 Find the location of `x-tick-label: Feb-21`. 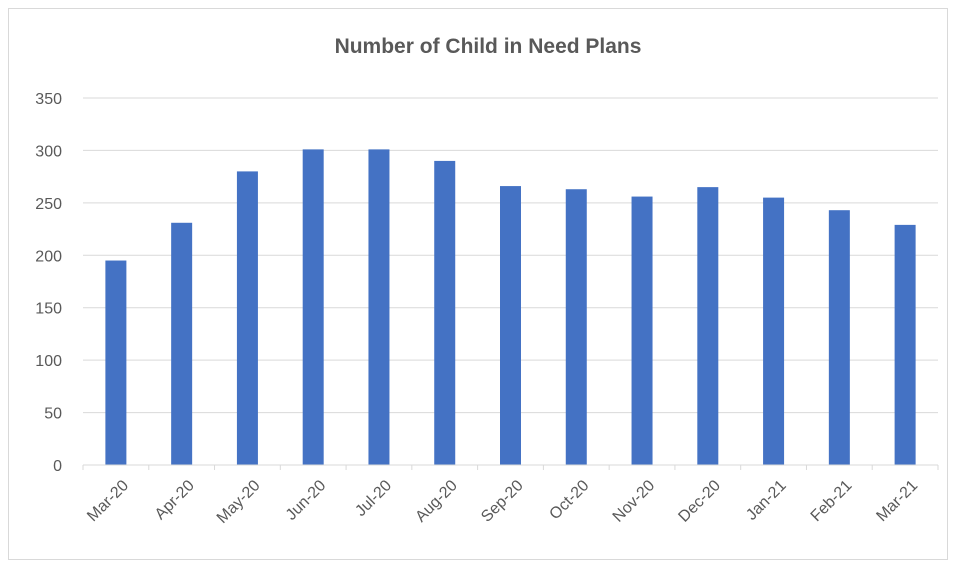

x-tick-label: Feb-21 is located at coordinates (832, 501).